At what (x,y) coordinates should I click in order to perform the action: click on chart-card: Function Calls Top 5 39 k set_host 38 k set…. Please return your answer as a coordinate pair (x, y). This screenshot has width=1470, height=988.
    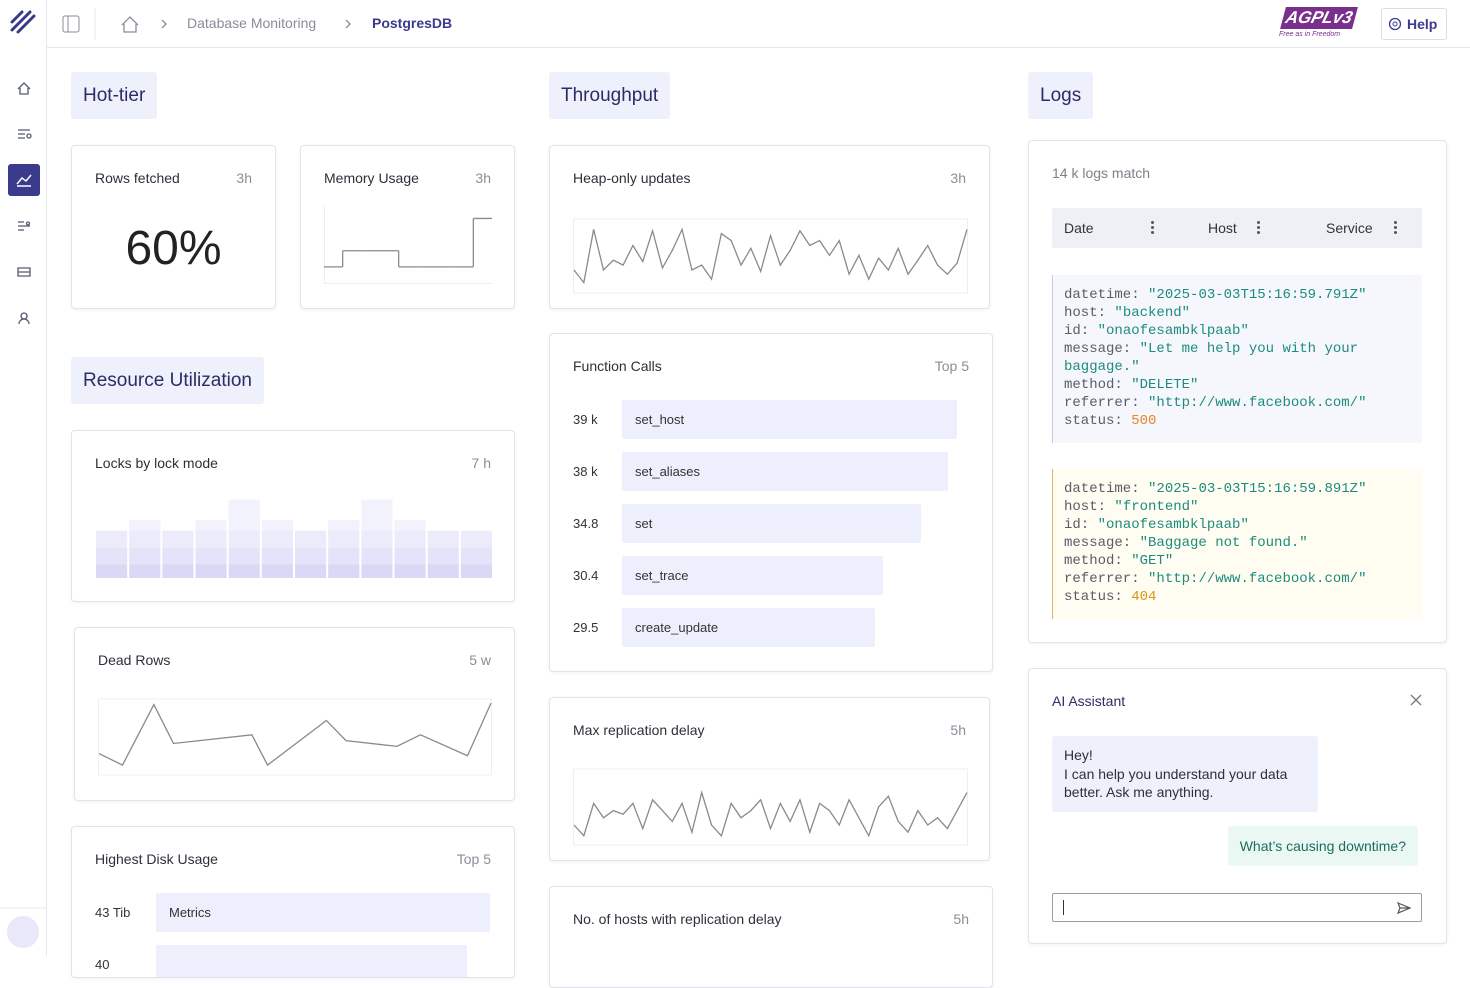
    Looking at the image, I should click on (771, 502).